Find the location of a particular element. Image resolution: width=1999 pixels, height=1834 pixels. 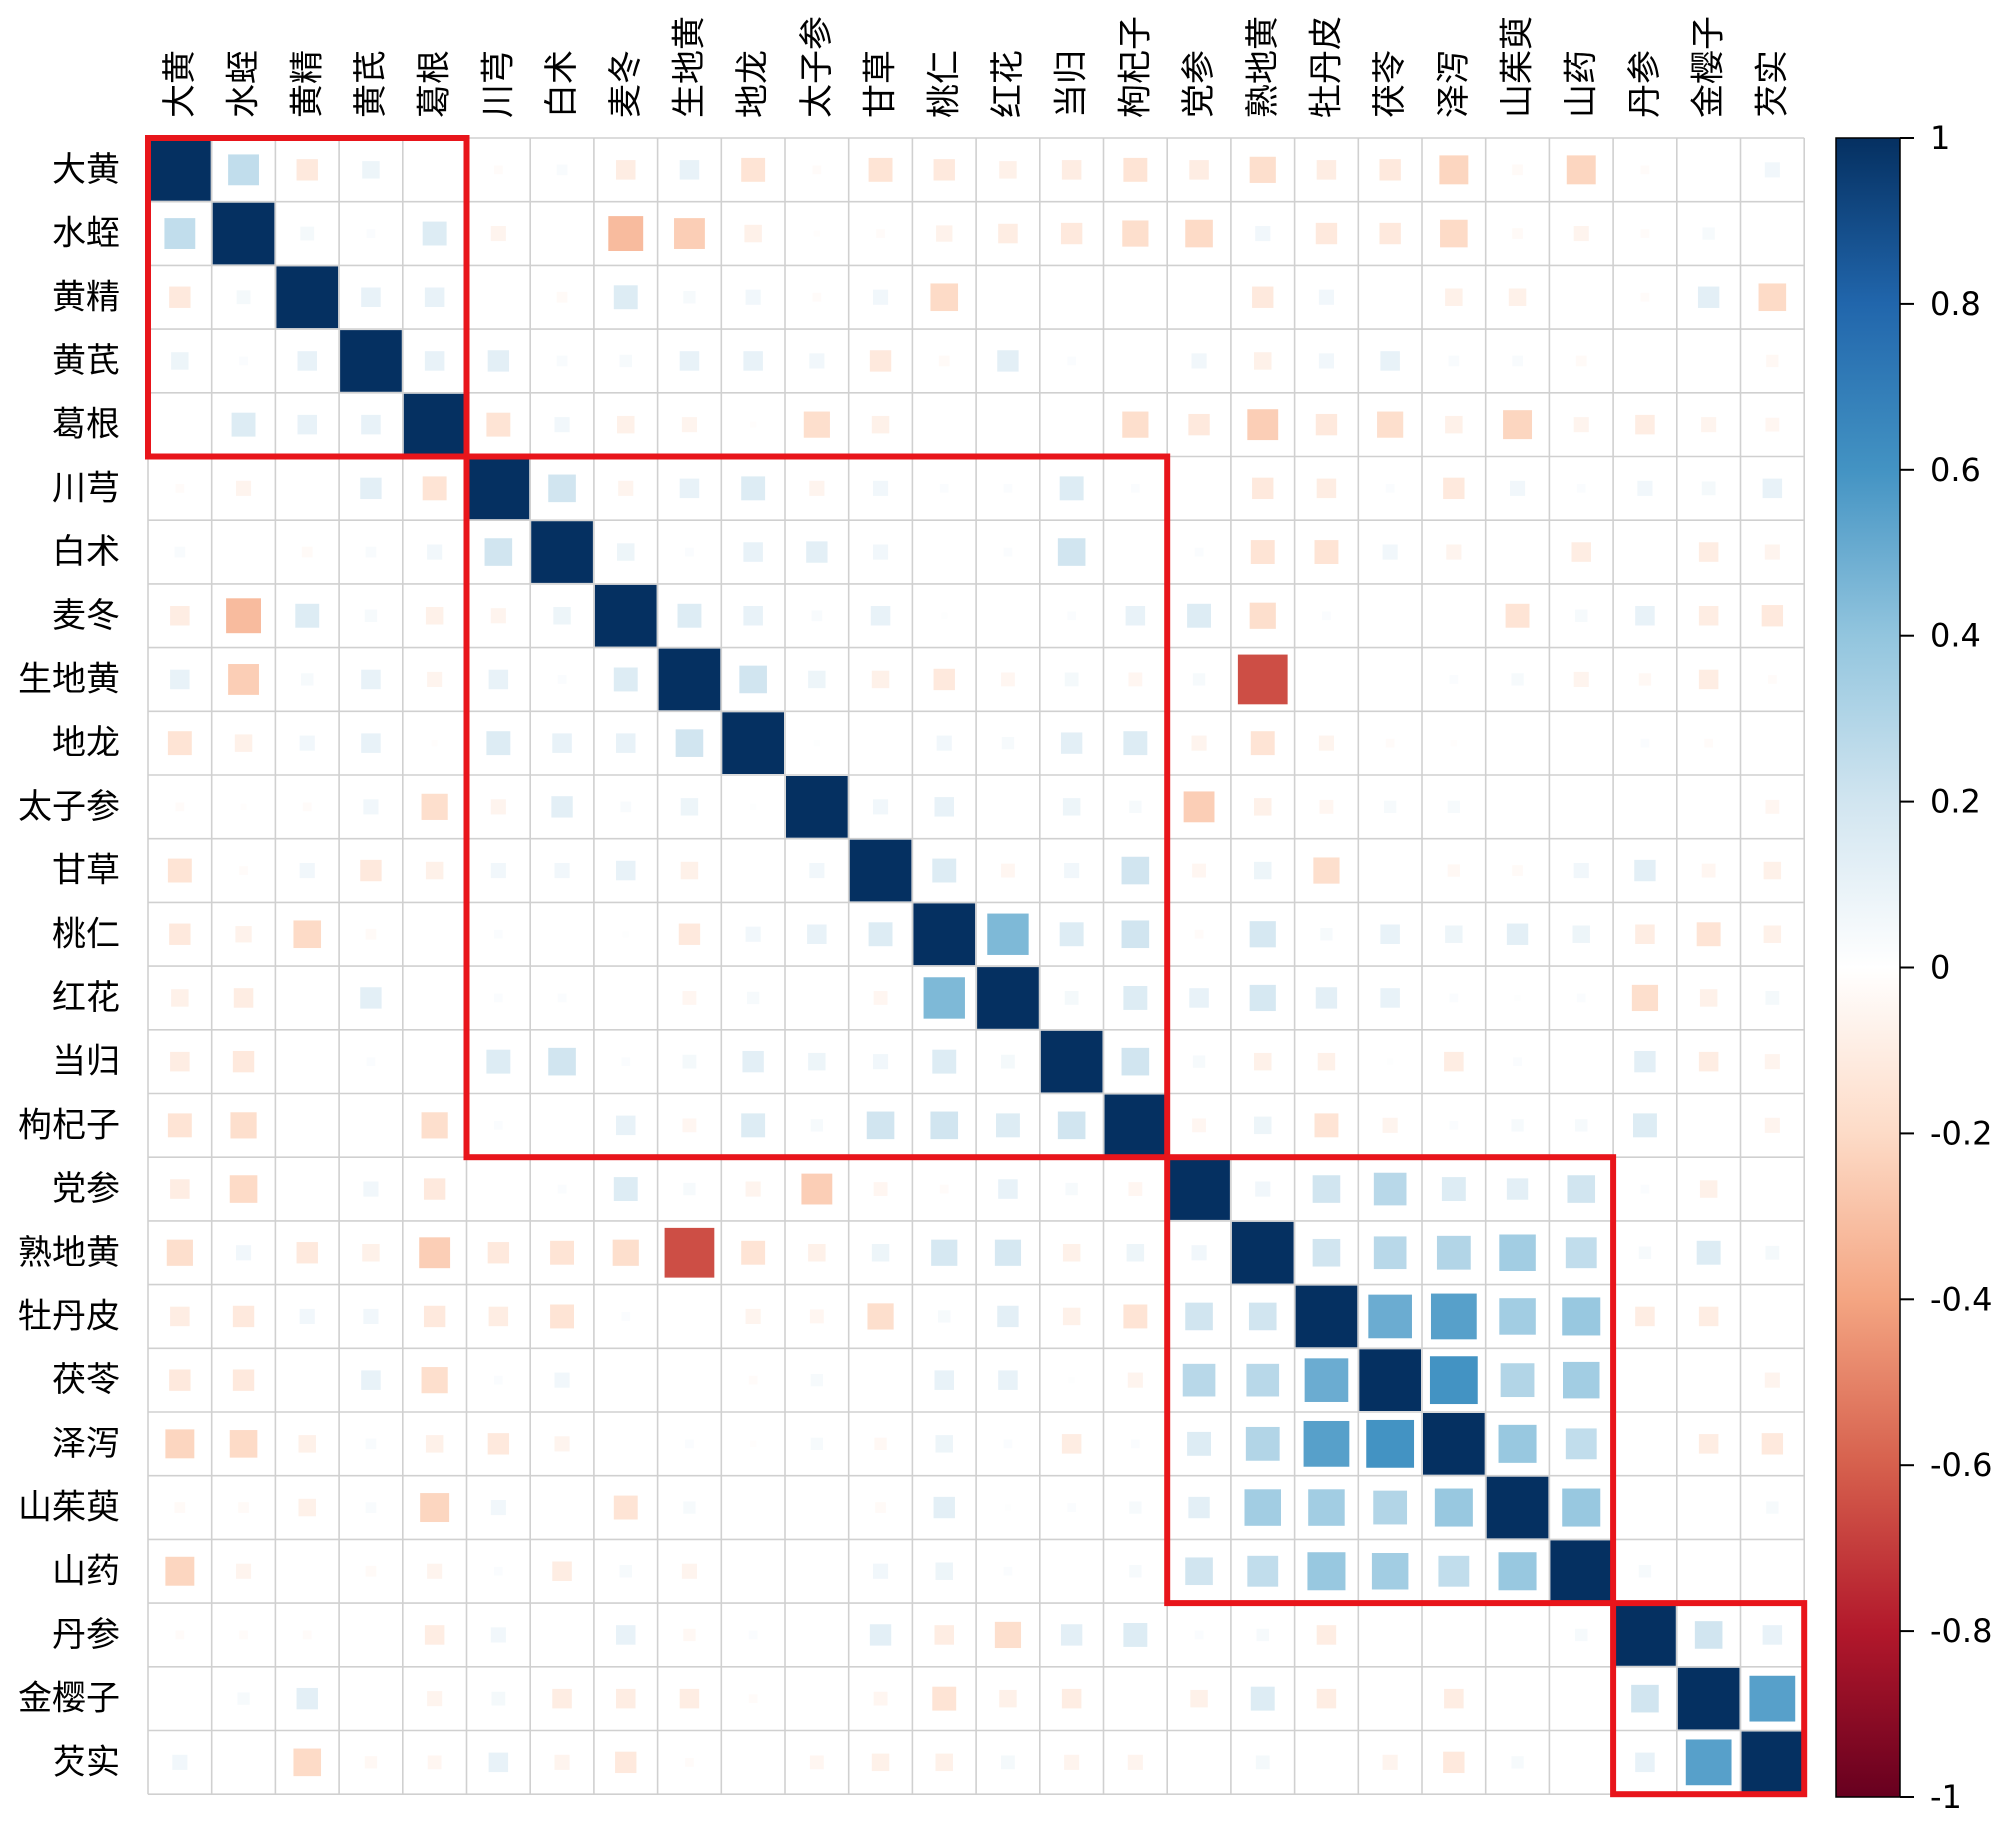

row-label: 金樱子 is located at coordinates (69, 1699).